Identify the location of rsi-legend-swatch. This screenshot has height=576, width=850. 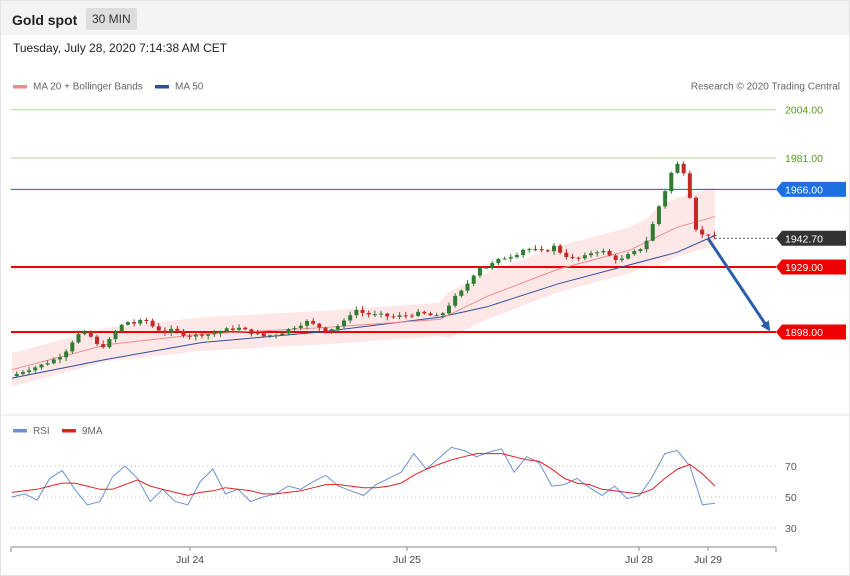
(20, 431).